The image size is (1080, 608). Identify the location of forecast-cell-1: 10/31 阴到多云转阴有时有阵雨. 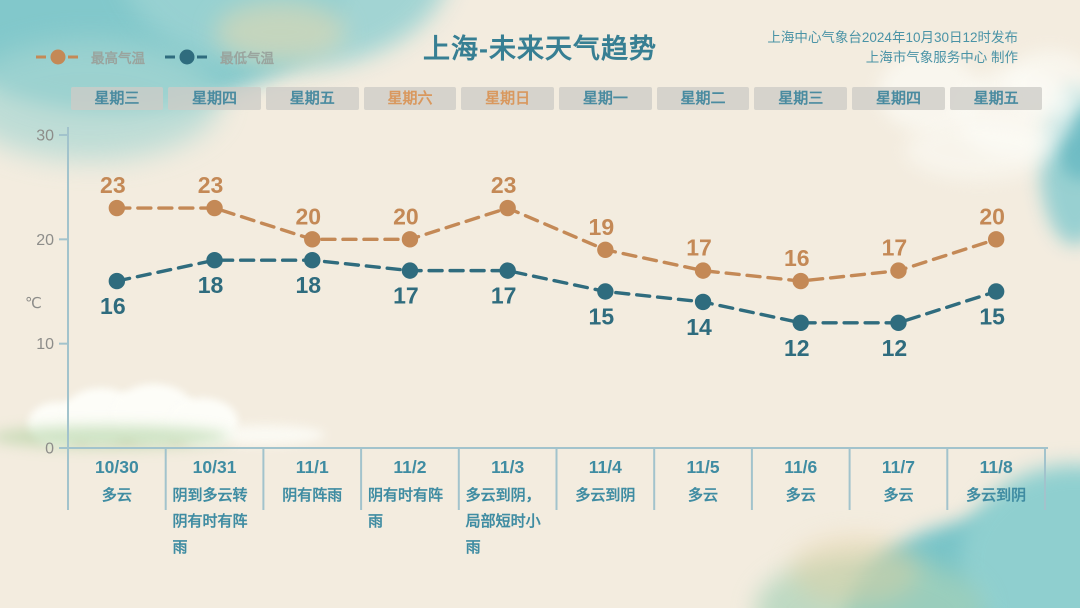
(215, 508).